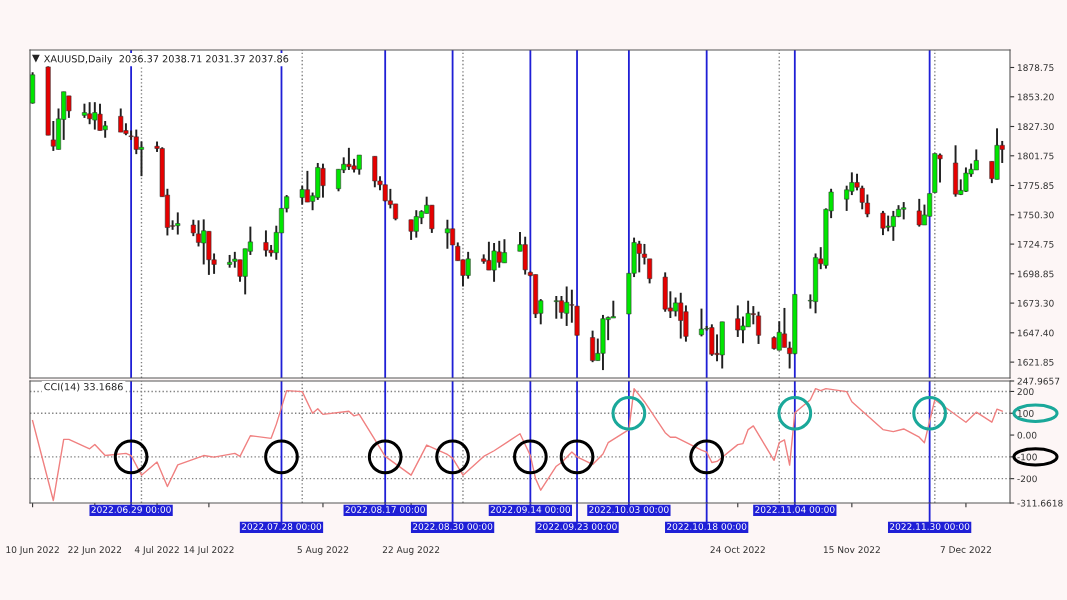 This screenshot has width=1067, height=600. Describe the element at coordinates (209, 550) in the screenshot. I see `x-tick-label: 14 Jul 2022` at that location.